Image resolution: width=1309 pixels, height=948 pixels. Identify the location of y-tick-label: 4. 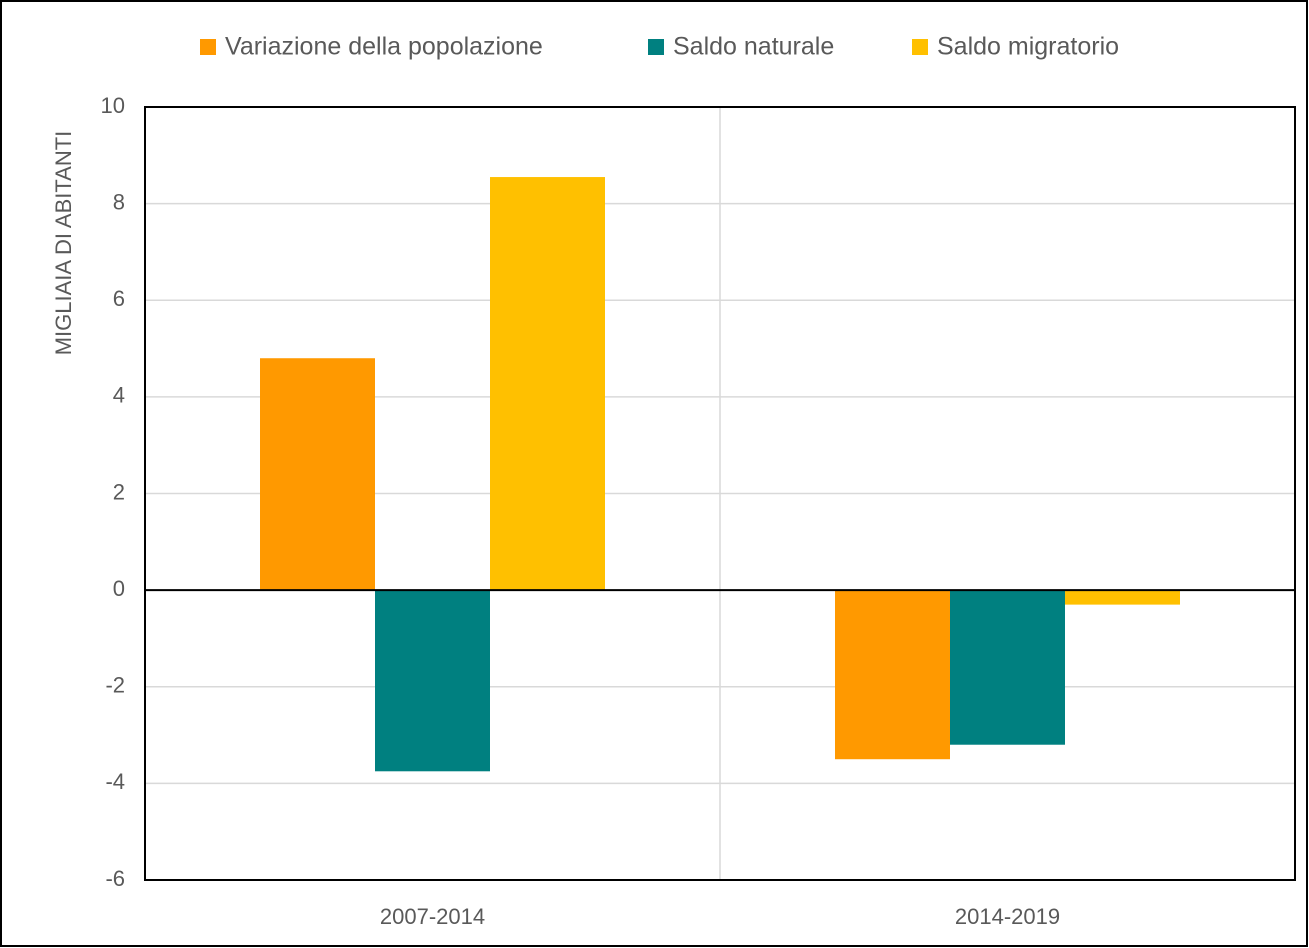
(119, 395).